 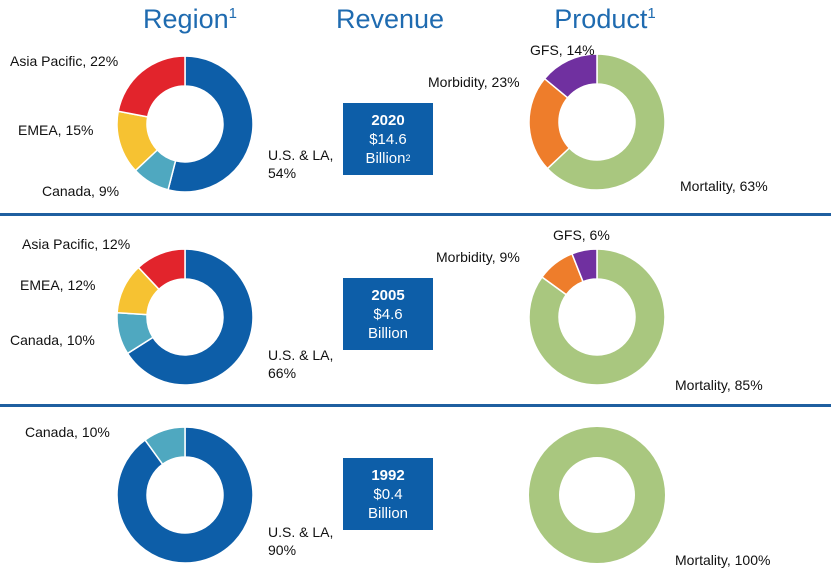 I want to click on amount-text: $4.6, so click(x=388, y=314).